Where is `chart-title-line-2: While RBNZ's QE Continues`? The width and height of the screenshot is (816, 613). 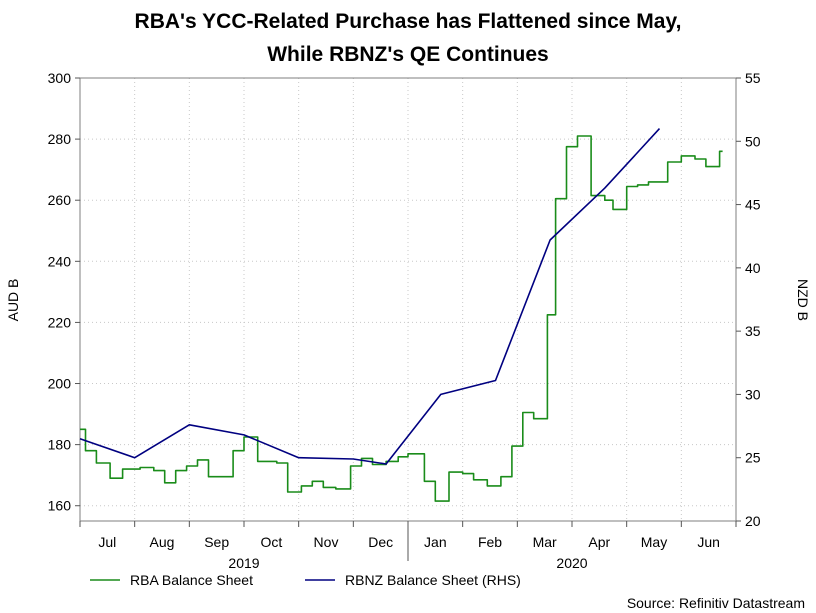 chart-title-line-2: While RBNZ's QE Continues is located at coordinates (408, 54).